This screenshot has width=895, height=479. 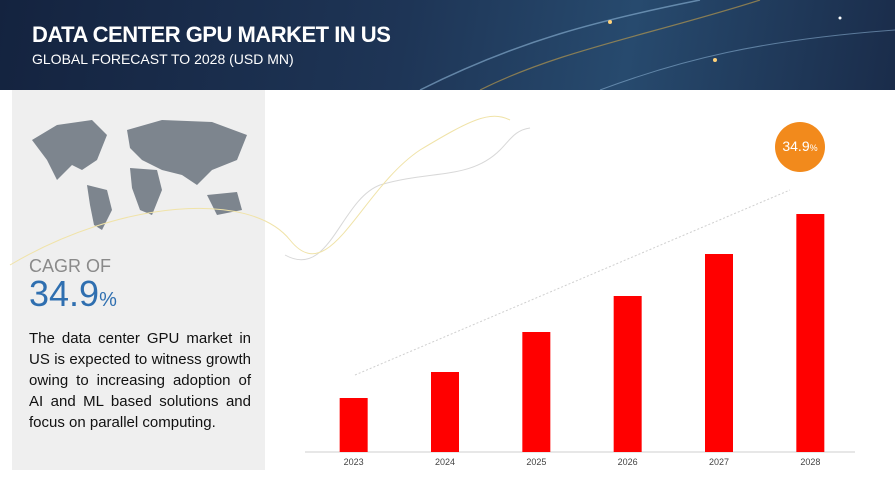 I want to click on x-tick-label: 2023, so click(x=354, y=462).